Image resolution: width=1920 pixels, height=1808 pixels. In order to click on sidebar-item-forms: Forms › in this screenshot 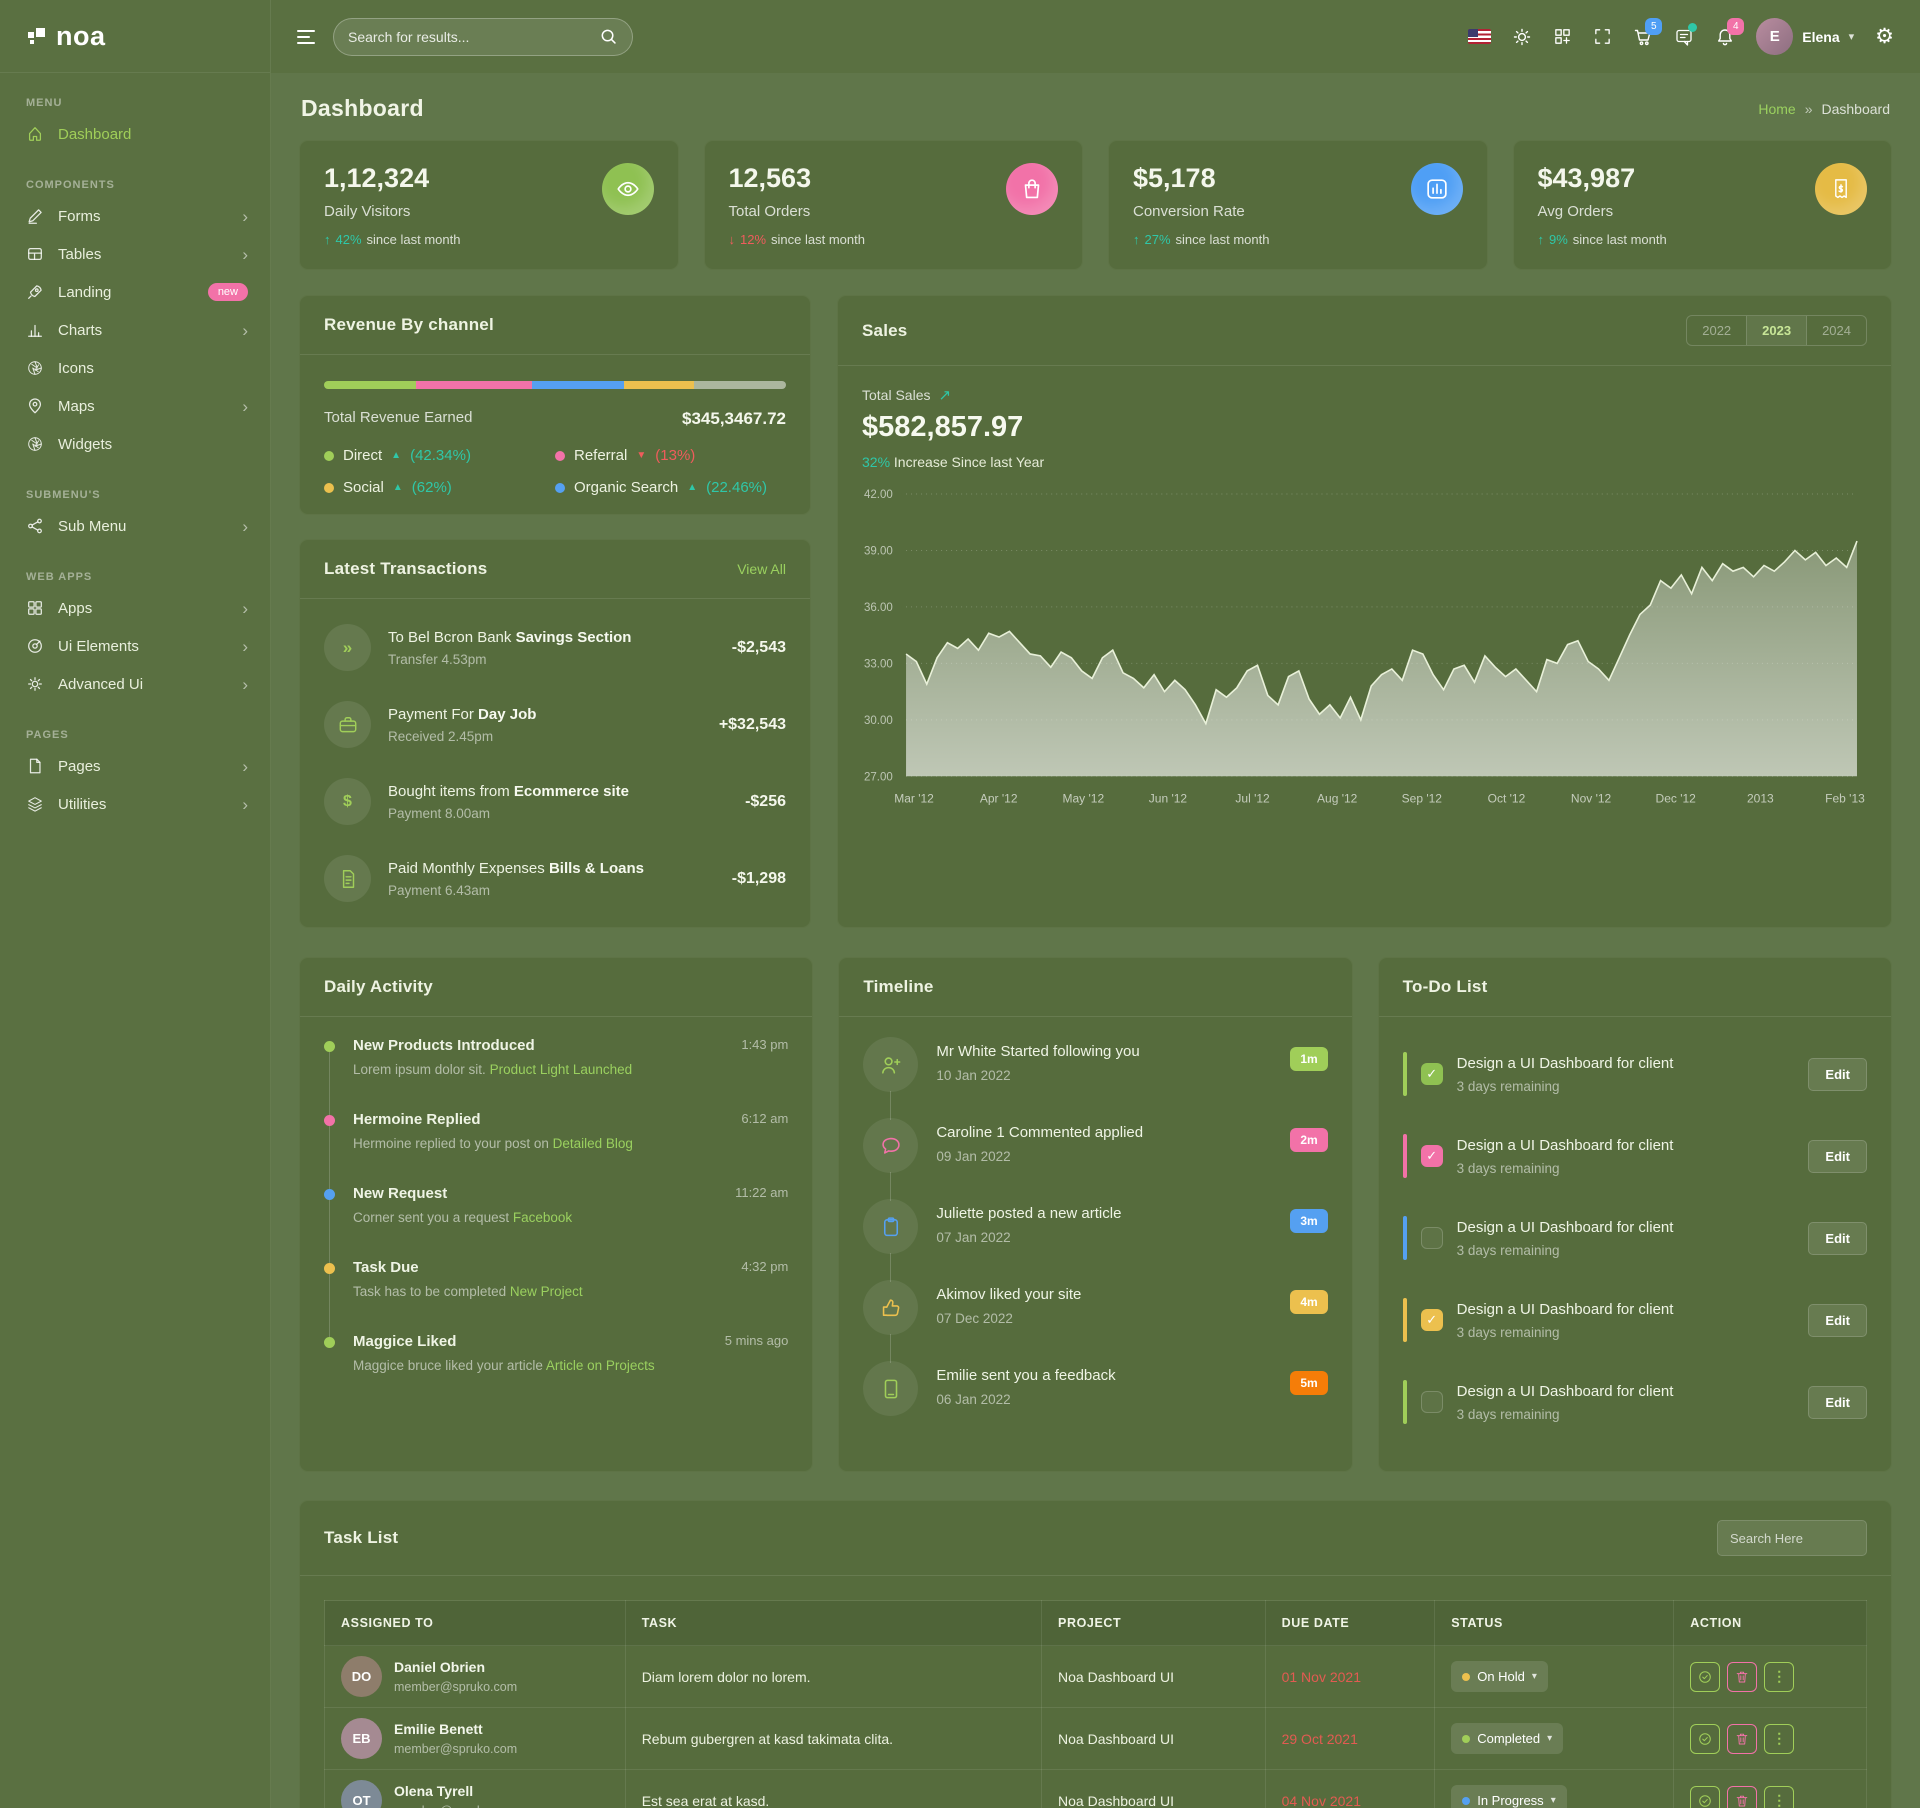, I will do `click(135, 216)`.